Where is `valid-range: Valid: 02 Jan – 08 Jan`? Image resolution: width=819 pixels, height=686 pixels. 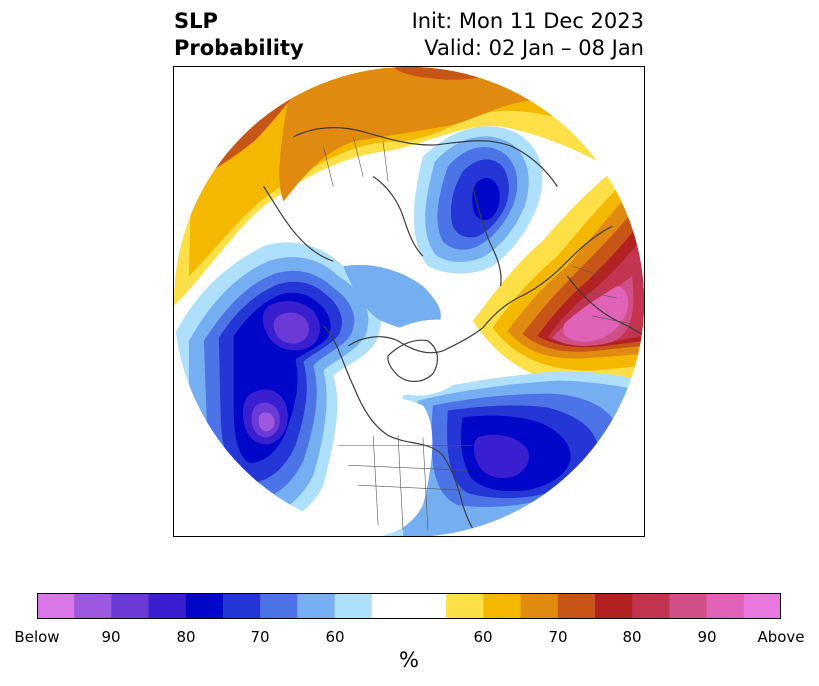 valid-range: Valid: 02 Jan – 08 Jan is located at coordinates (534, 48).